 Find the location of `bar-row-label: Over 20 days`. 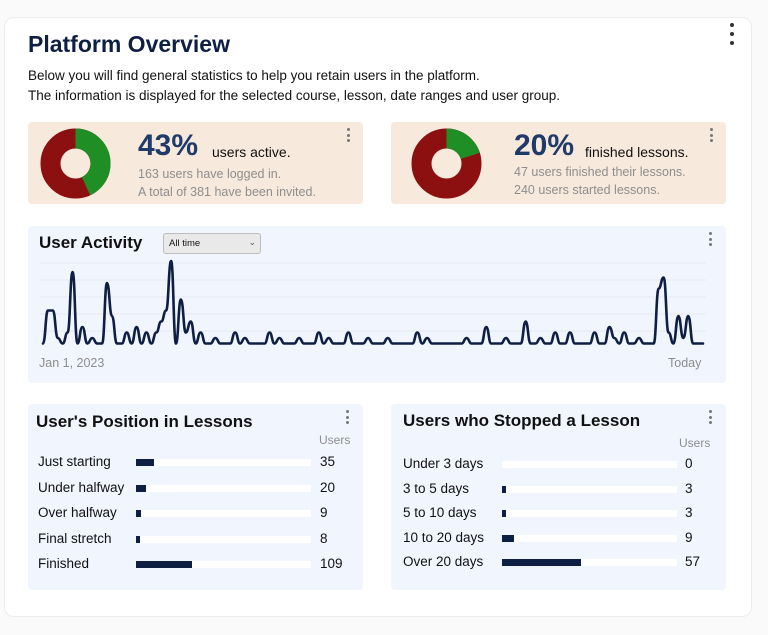

bar-row-label: Over 20 days is located at coordinates (443, 561).